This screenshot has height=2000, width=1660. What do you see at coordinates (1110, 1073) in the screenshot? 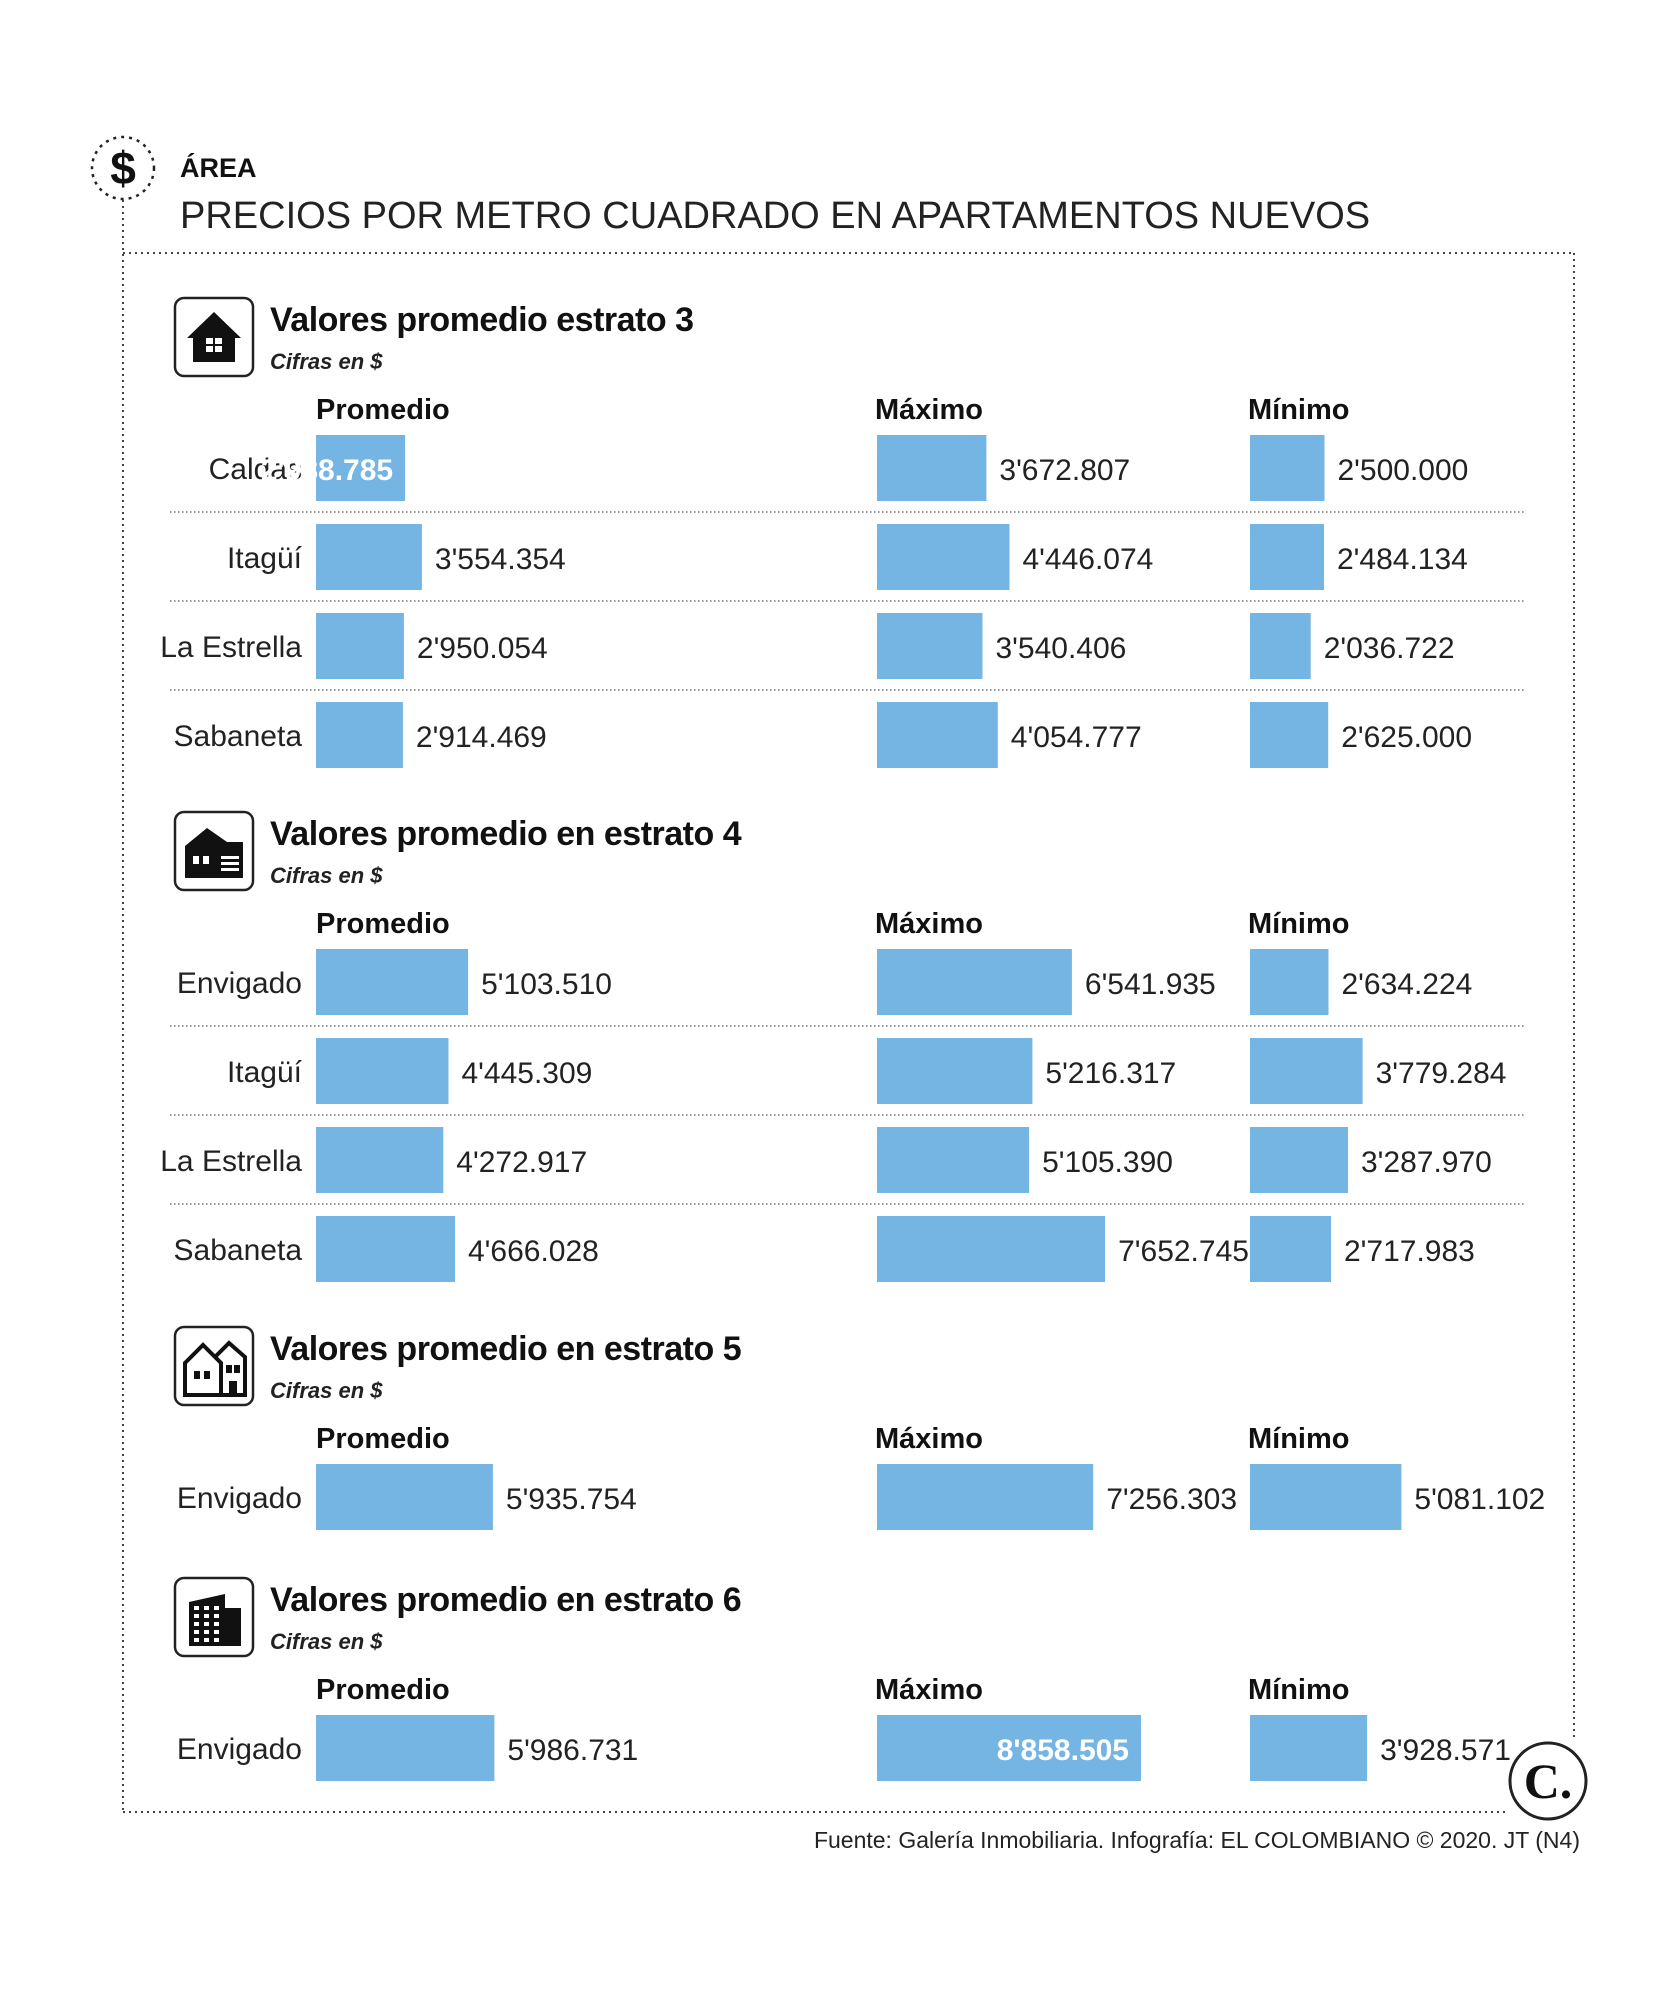
I see `data-label: 5'216.317` at bounding box center [1110, 1073].